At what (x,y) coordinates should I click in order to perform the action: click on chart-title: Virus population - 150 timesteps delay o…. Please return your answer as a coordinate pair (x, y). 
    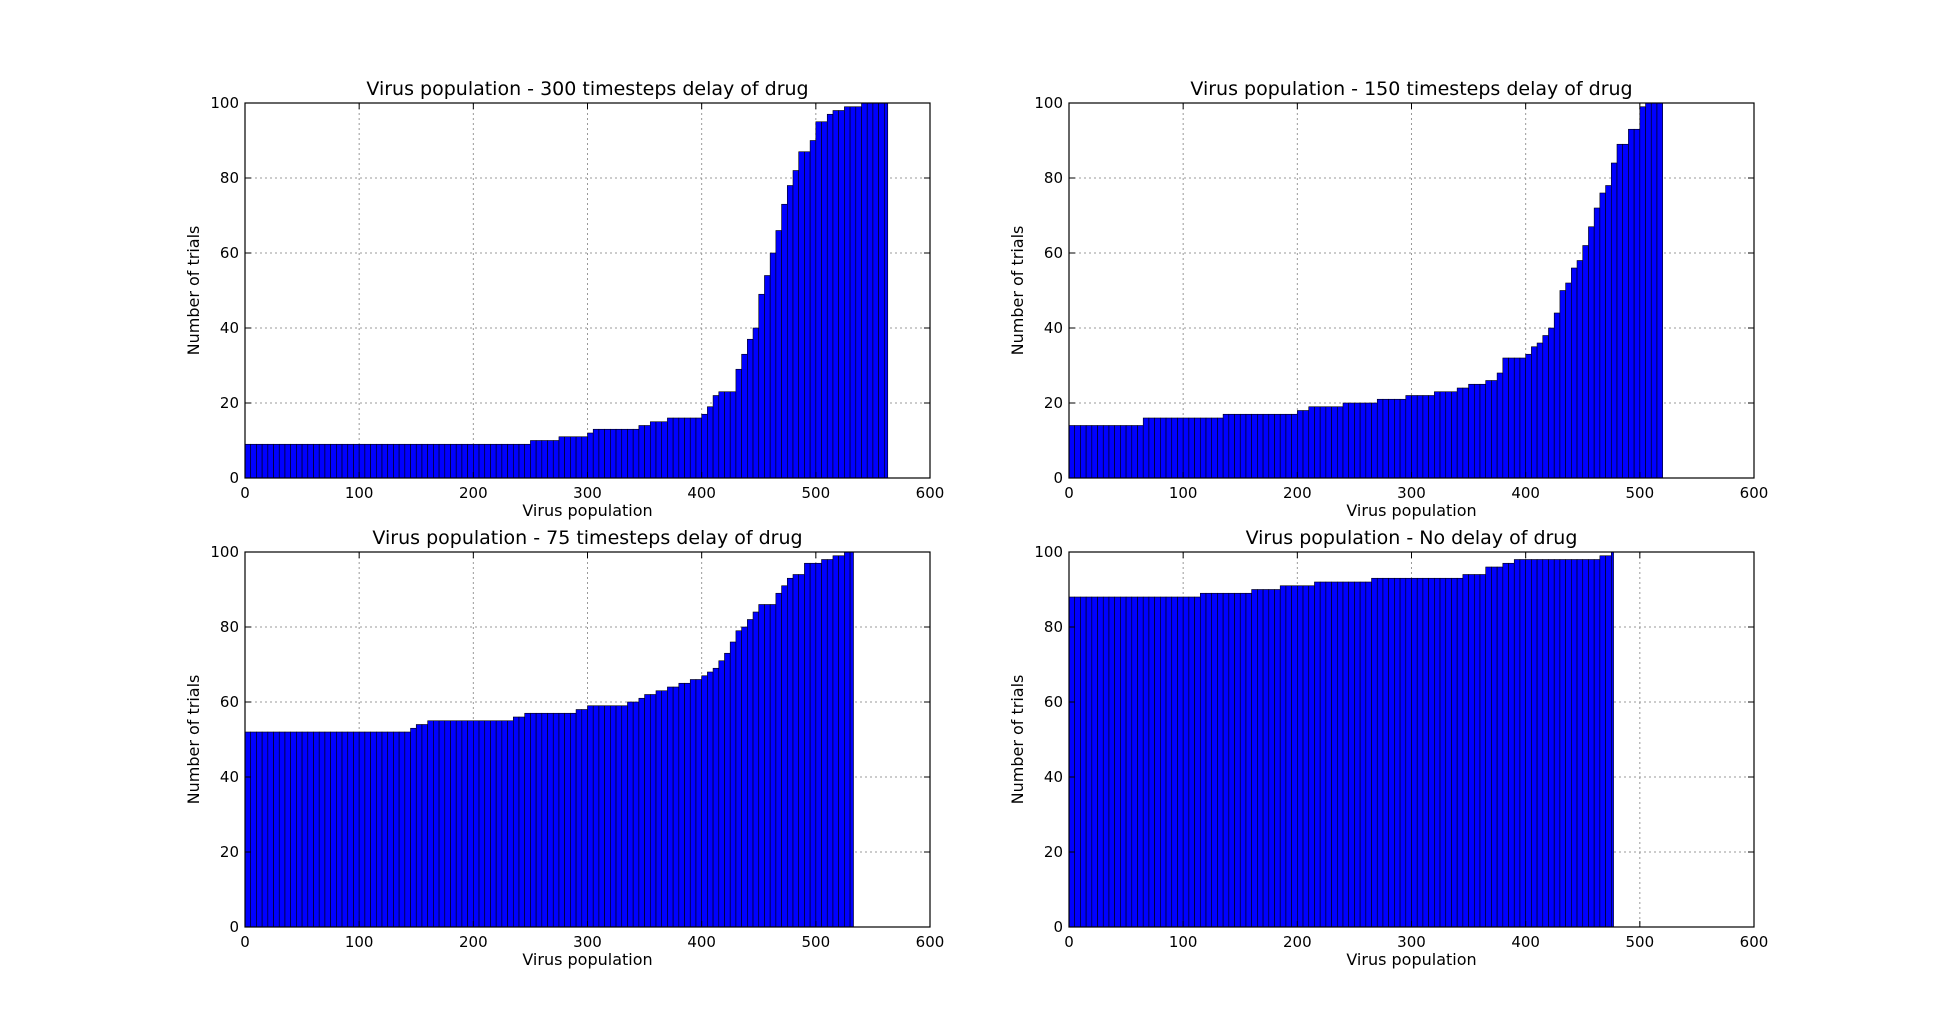
    Looking at the image, I should click on (1411, 89).